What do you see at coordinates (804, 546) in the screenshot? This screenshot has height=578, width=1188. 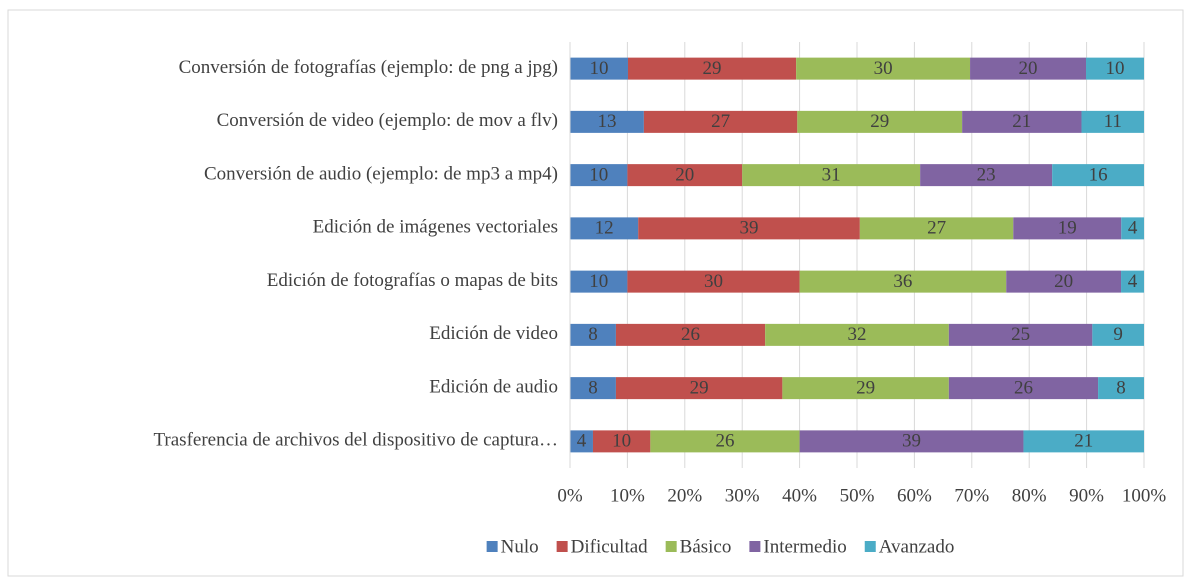 I see `legend-label: Intermedio` at bounding box center [804, 546].